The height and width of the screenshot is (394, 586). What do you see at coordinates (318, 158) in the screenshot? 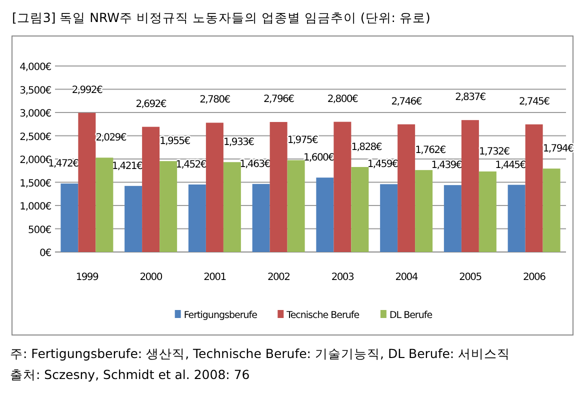
I see `data-label: 1,600€` at bounding box center [318, 158].